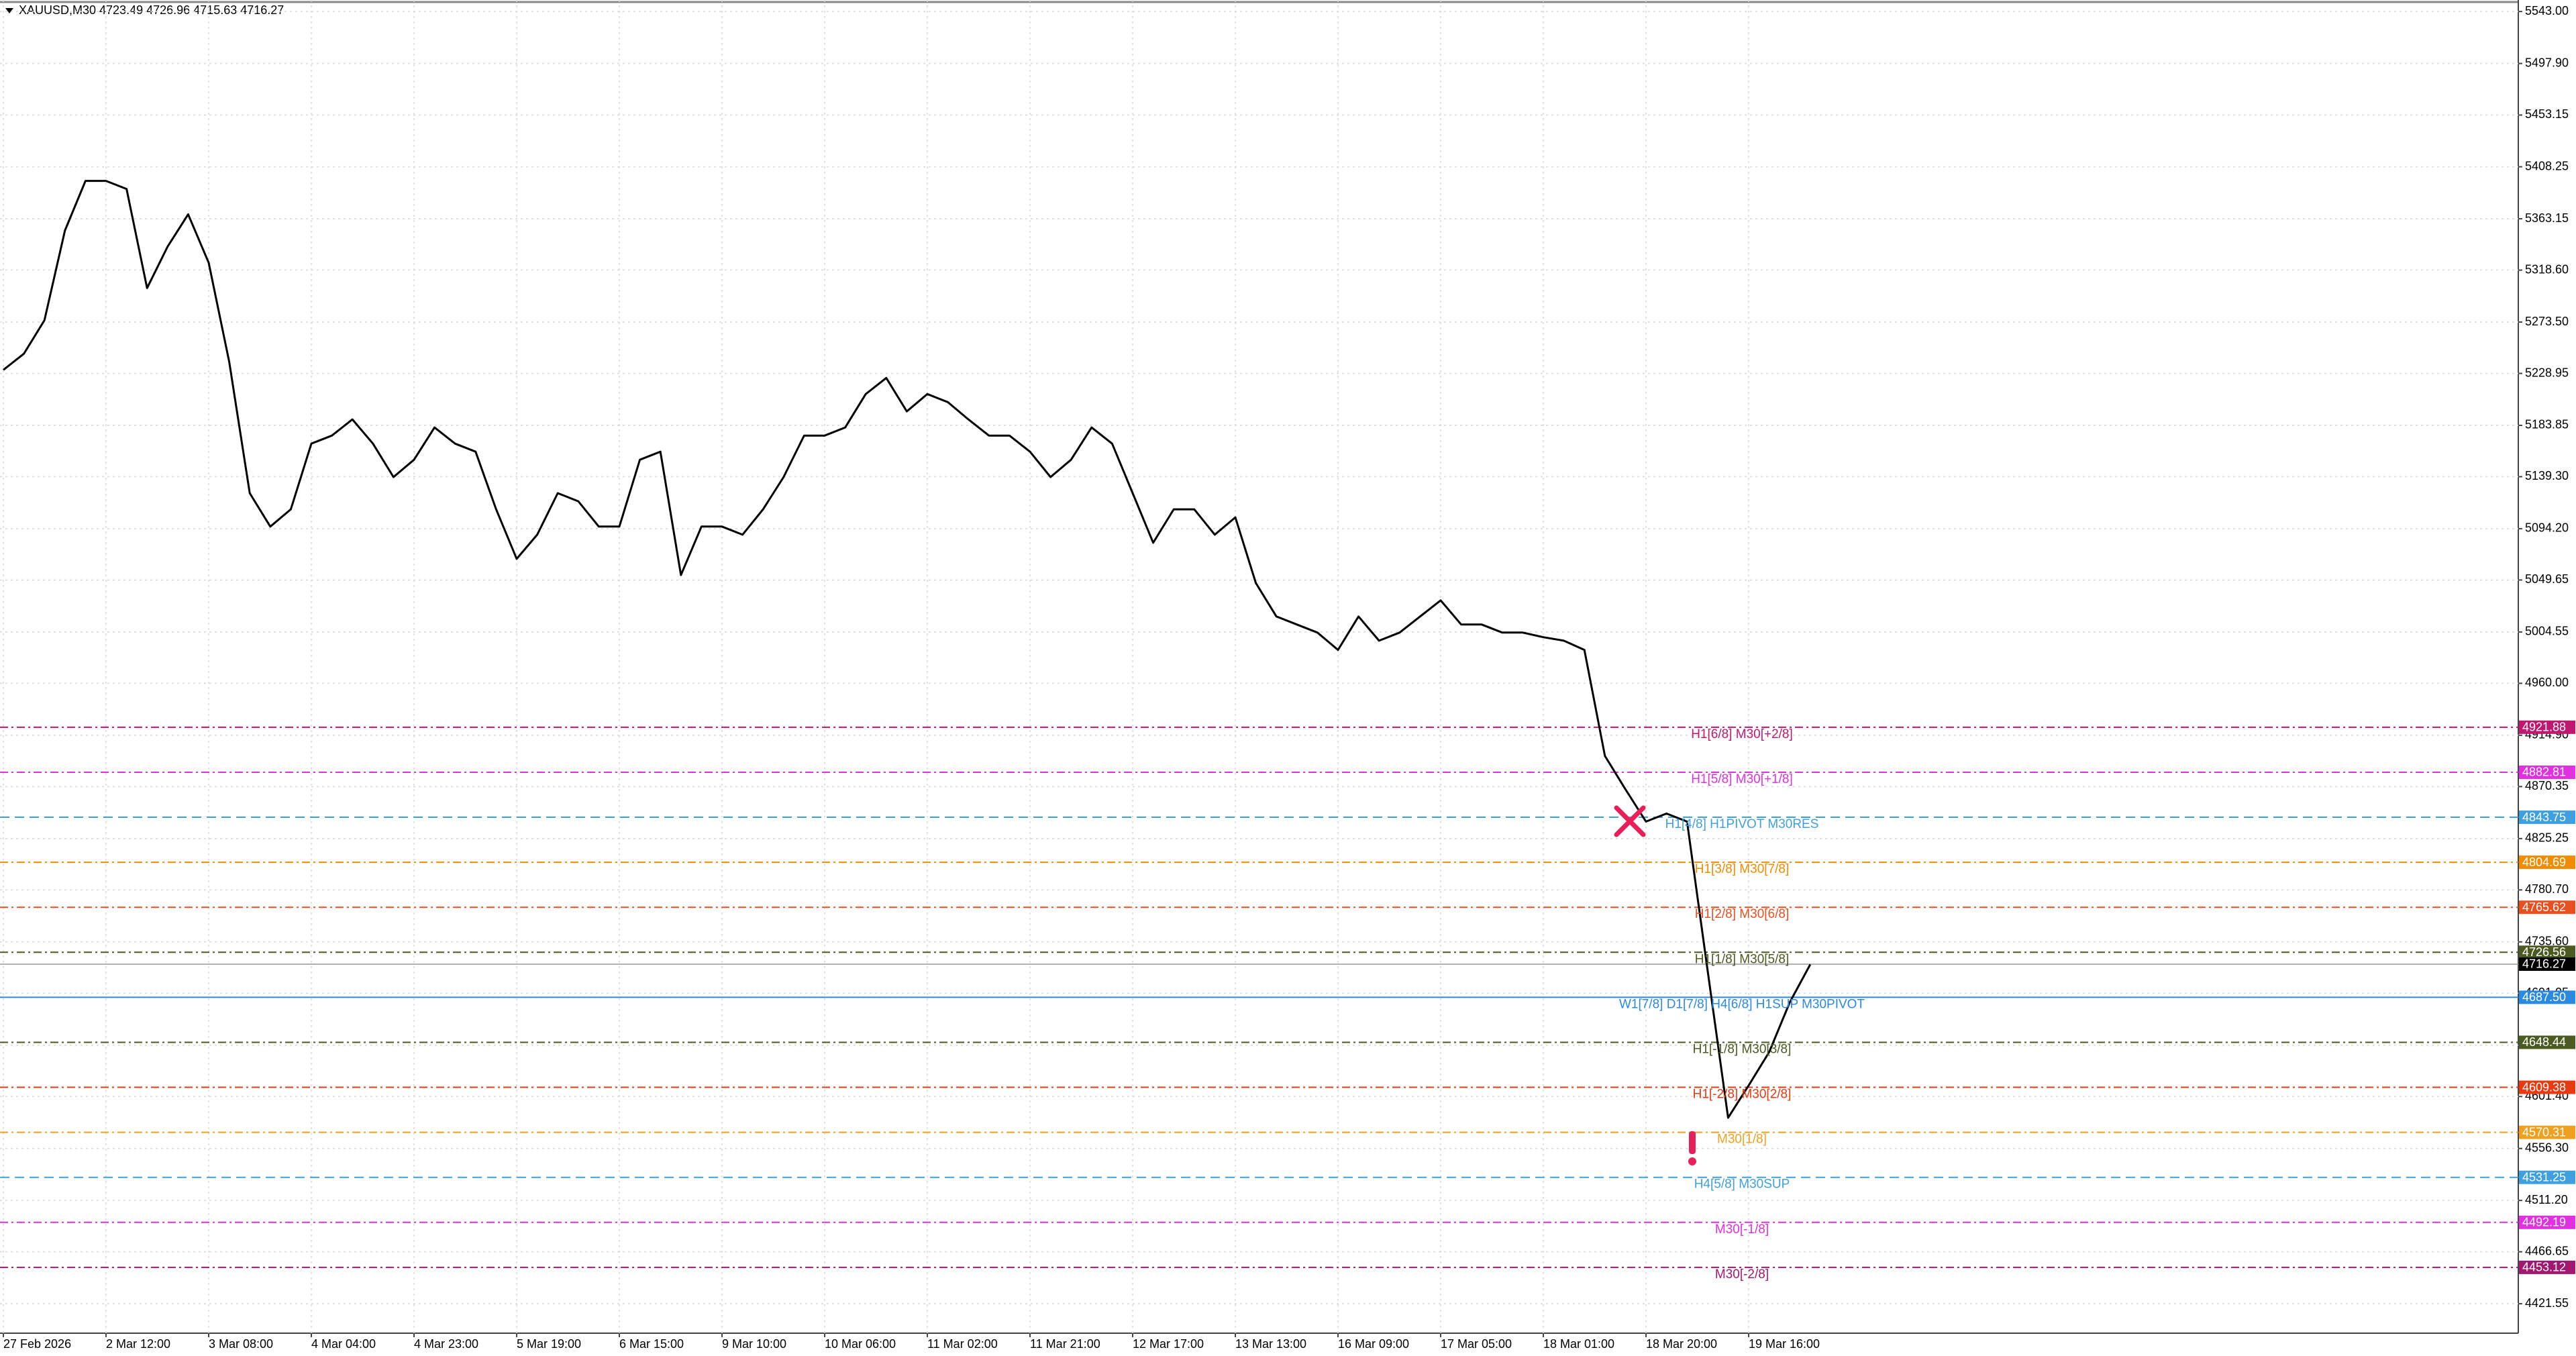 This screenshot has width=2576, height=1356. I want to click on price-tag-label: 4609.38, so click(2544, 1087).